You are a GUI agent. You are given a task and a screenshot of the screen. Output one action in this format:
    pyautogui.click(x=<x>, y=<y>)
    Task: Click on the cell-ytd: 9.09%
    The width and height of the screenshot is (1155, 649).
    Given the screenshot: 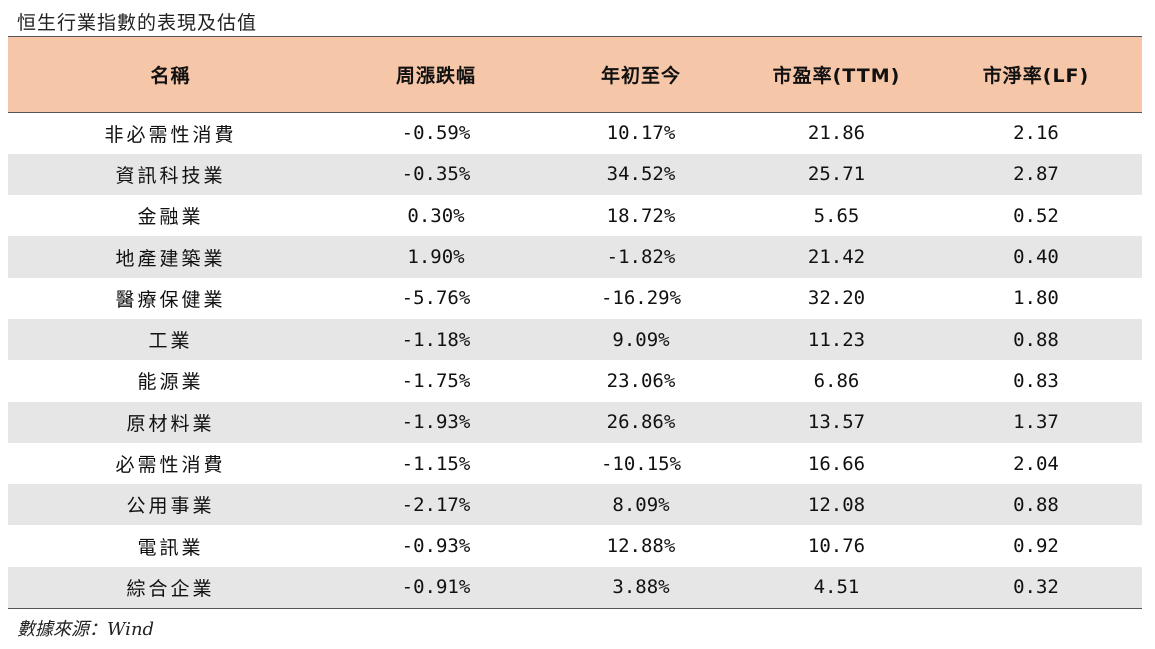 What is the action you would take?
    pyautogui.click(x=641, y=339)
    